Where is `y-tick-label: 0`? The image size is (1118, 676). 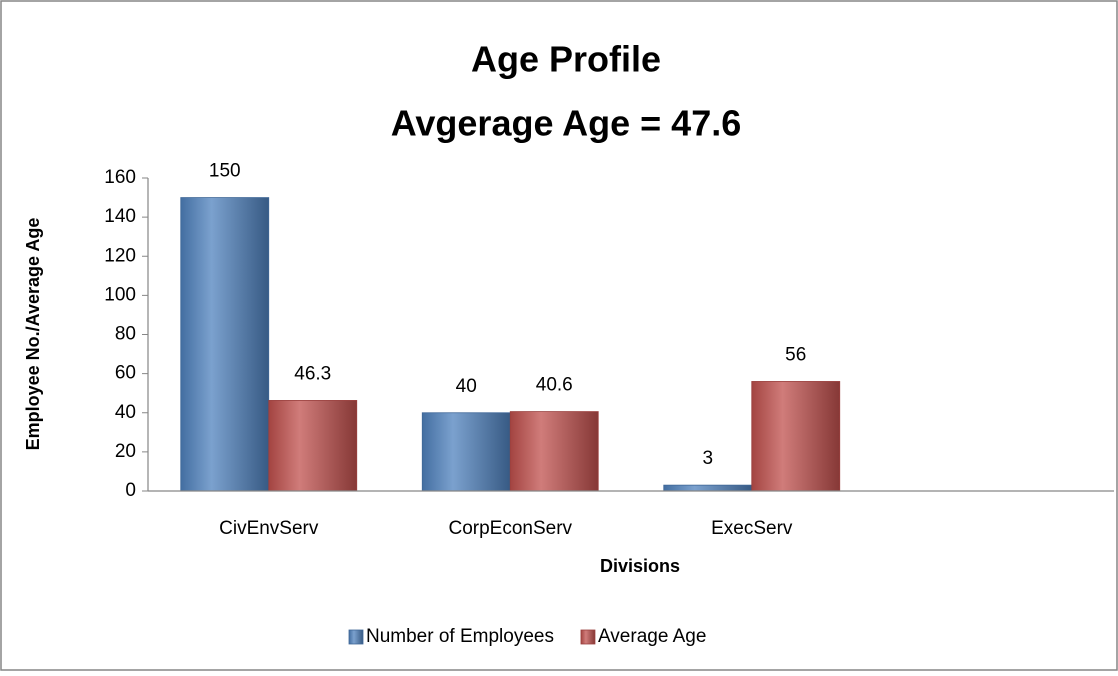 y-tick-label: 0 is located at coordinates (130, 490).